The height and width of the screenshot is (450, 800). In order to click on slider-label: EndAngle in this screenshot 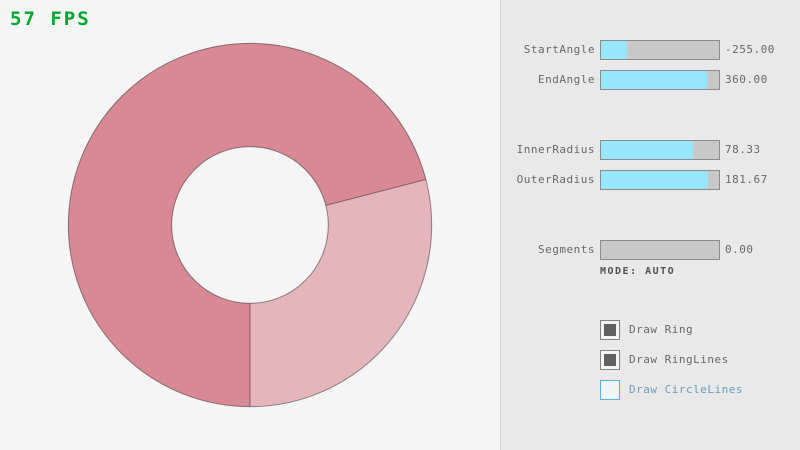, I will do `click(566, 79)`.